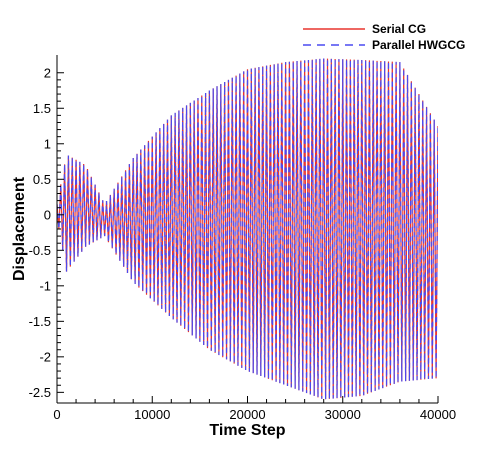 The image size is (498, 455). What do you see at coordinates (56, 414) in the screenshot?
I see `x-tick-label: 0` at bounding box center [56, 414].